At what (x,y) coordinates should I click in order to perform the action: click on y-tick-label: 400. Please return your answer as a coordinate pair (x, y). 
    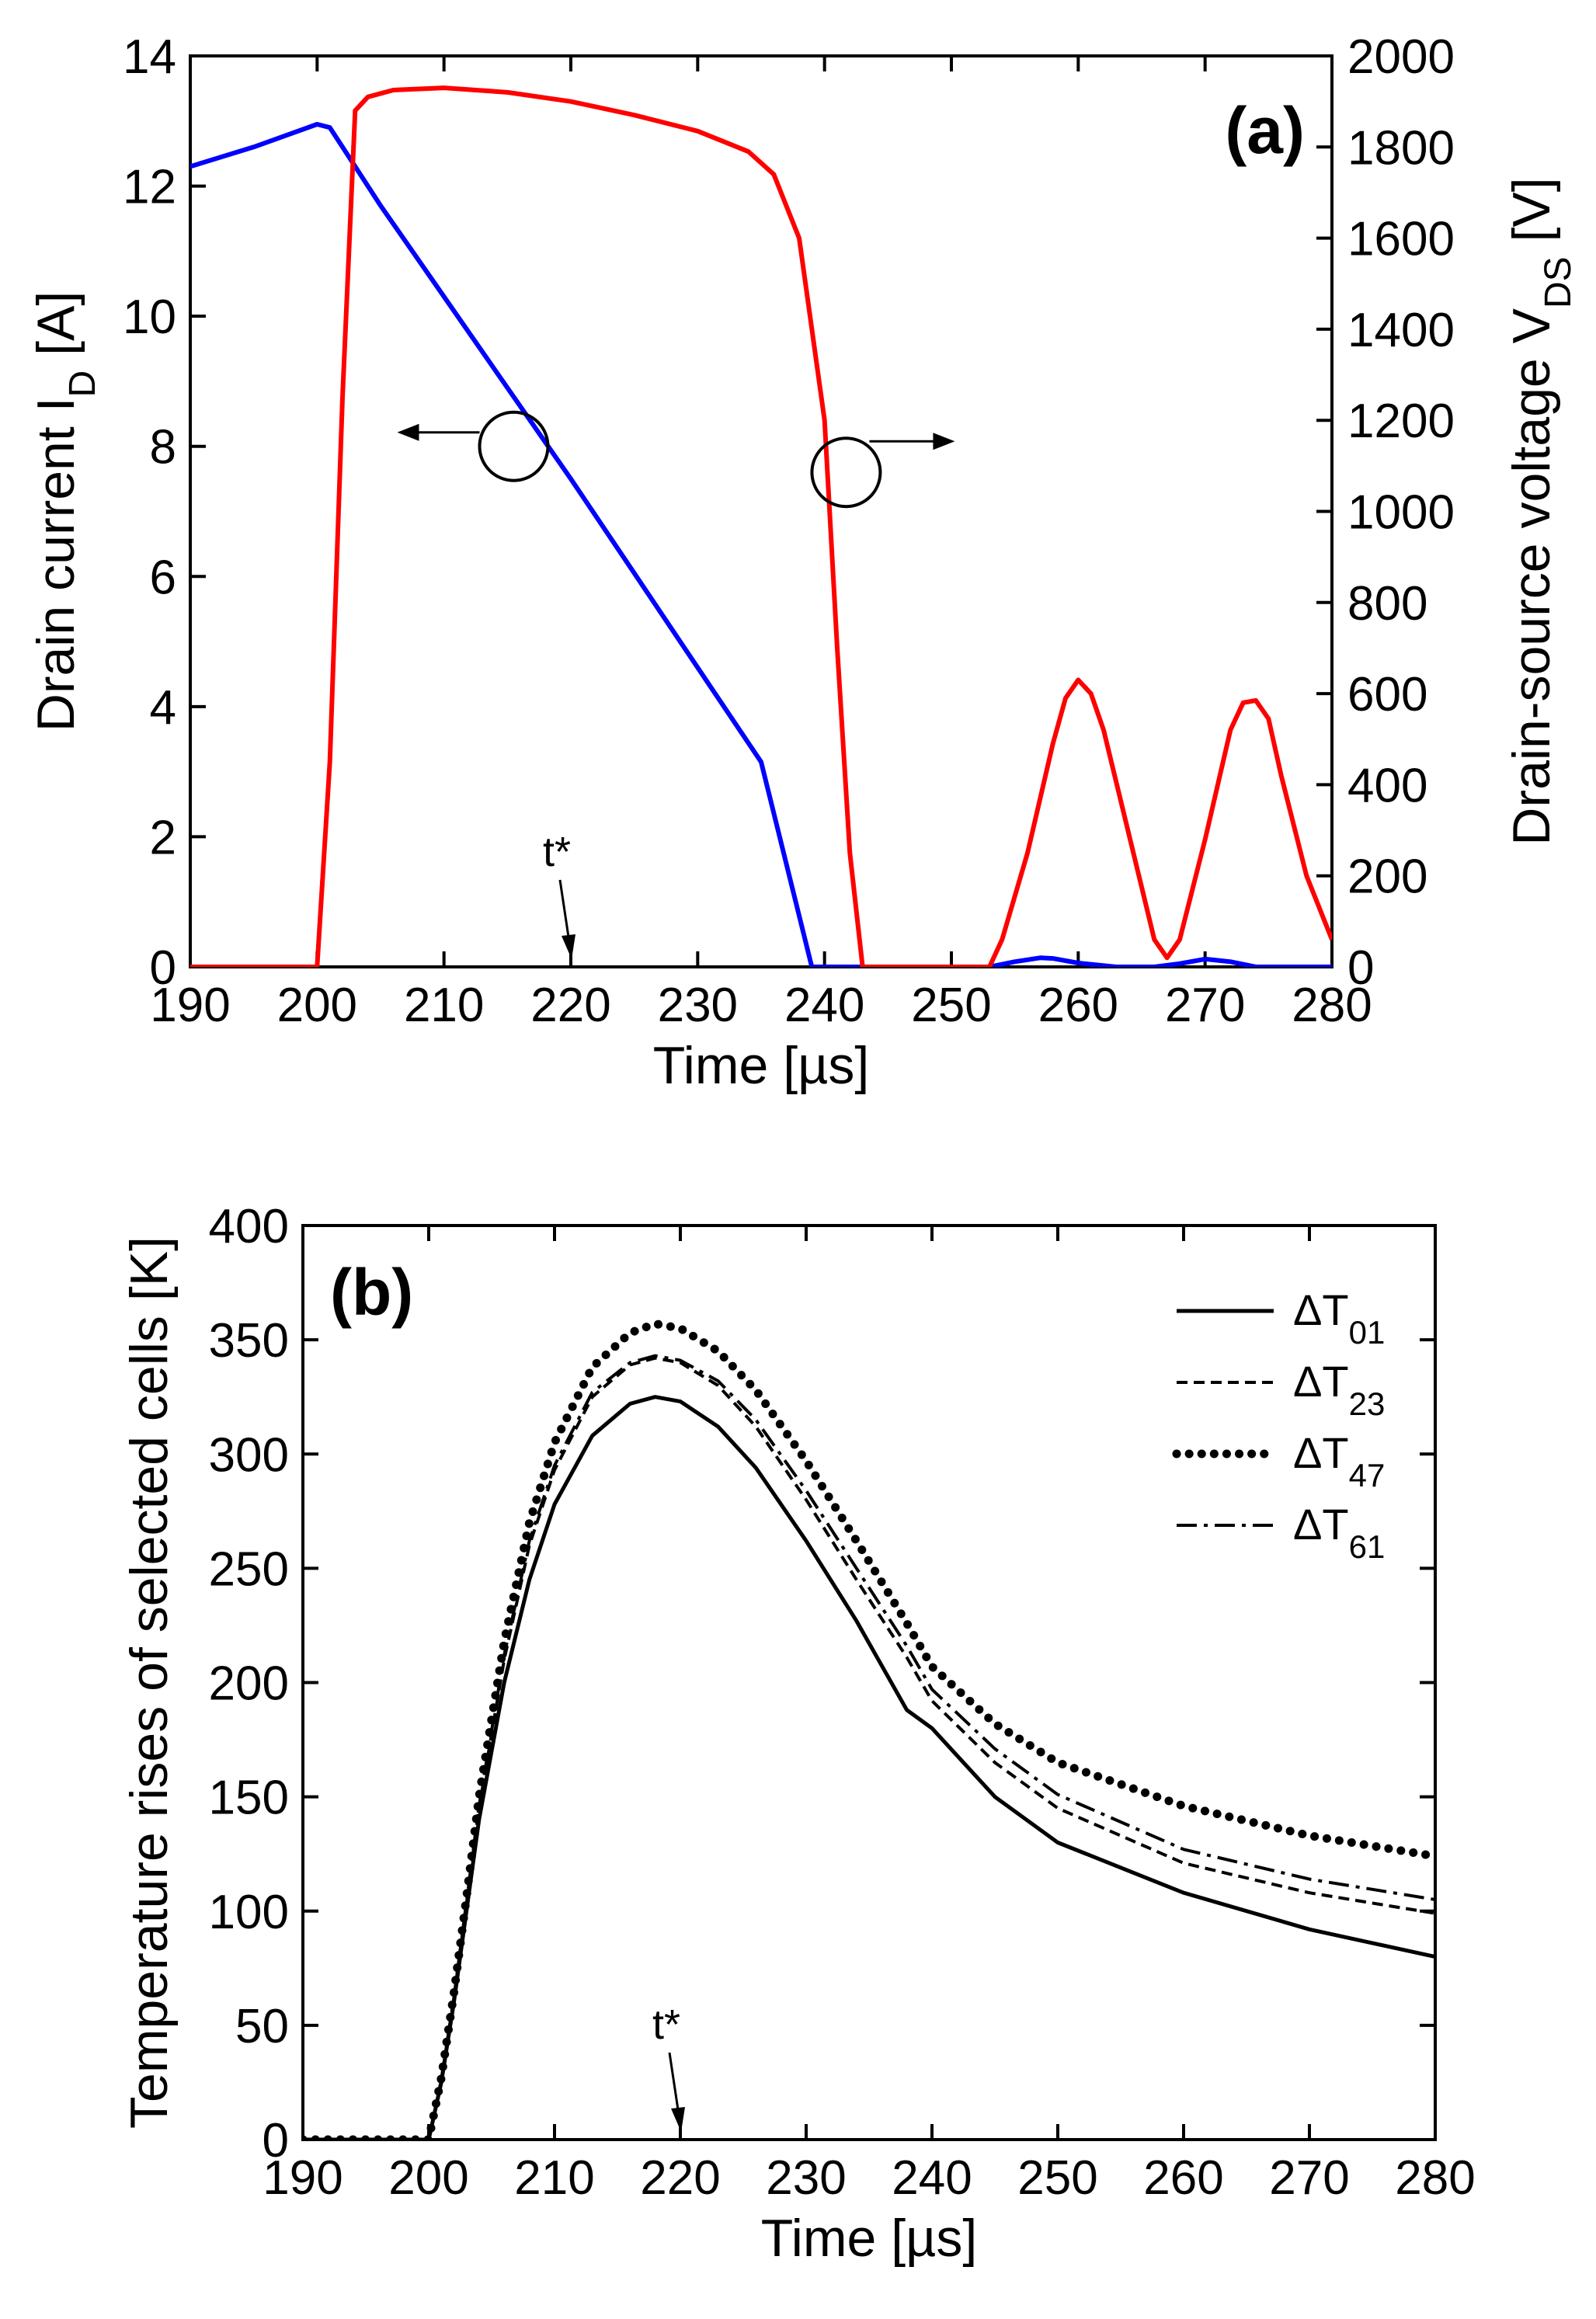
    Looking at the image, I should click on (249, 1226).